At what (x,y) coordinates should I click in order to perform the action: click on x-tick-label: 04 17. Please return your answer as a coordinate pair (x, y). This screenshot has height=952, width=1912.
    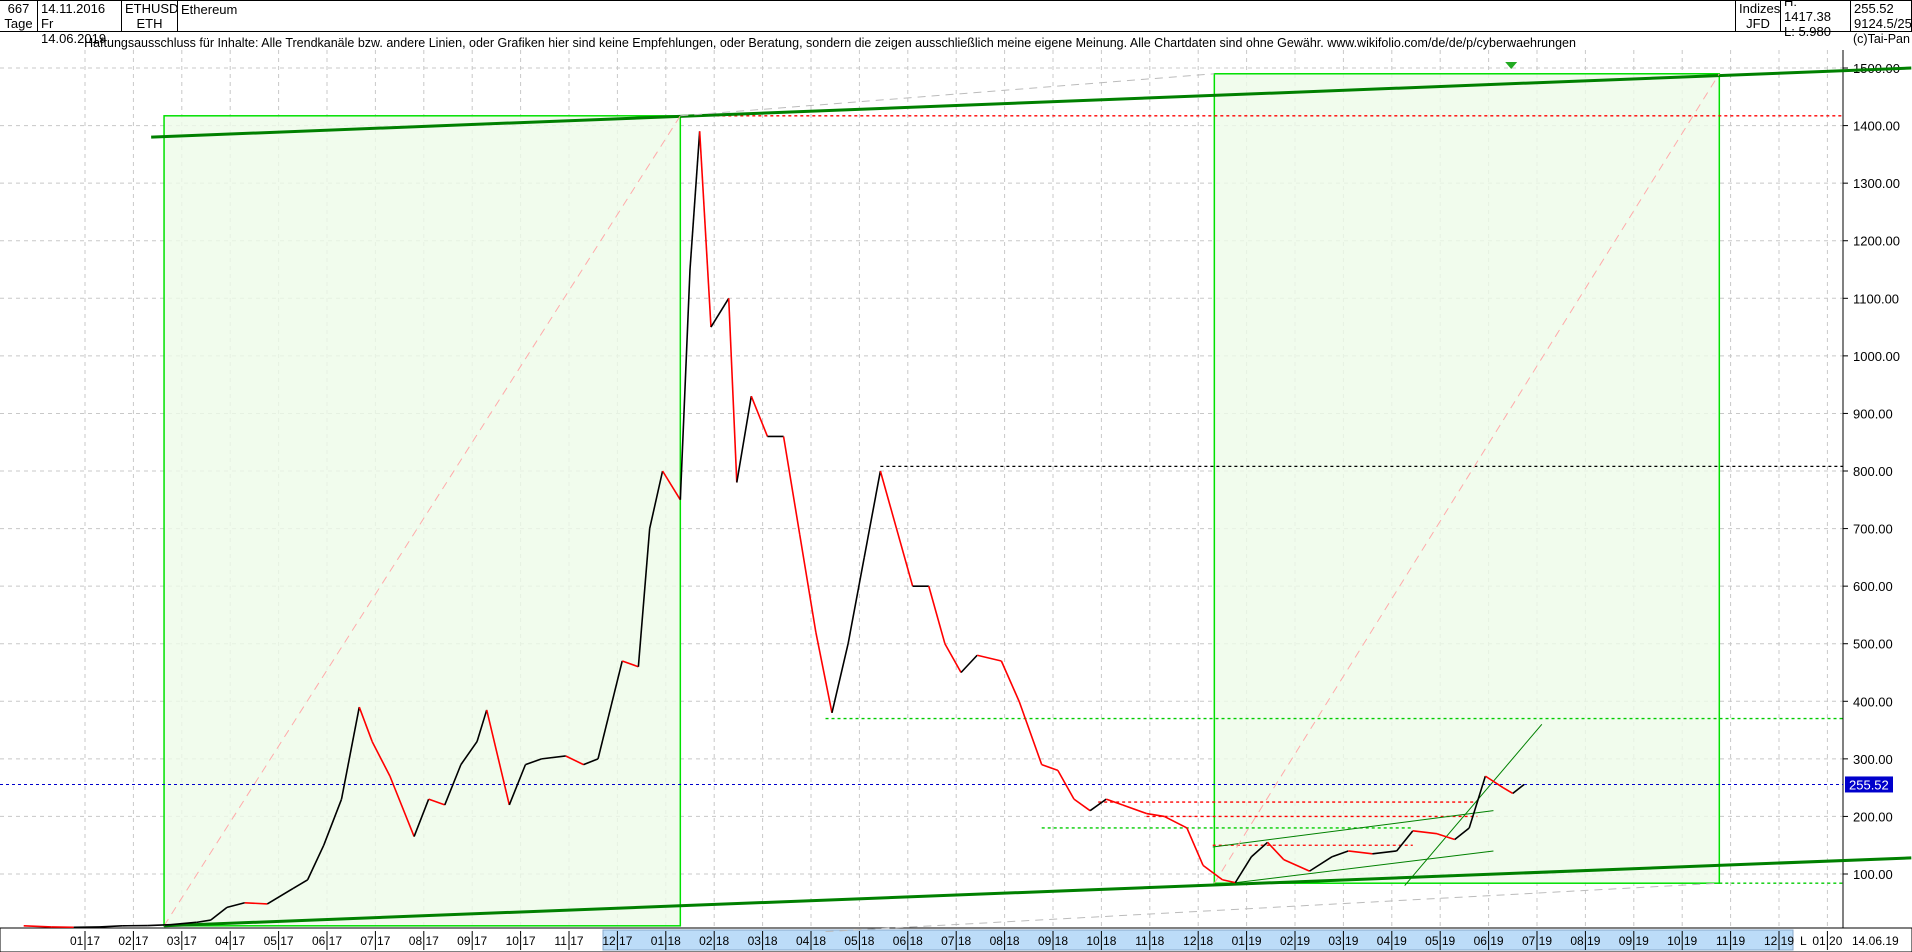
    Looking at the image, I should click on (230, 941).